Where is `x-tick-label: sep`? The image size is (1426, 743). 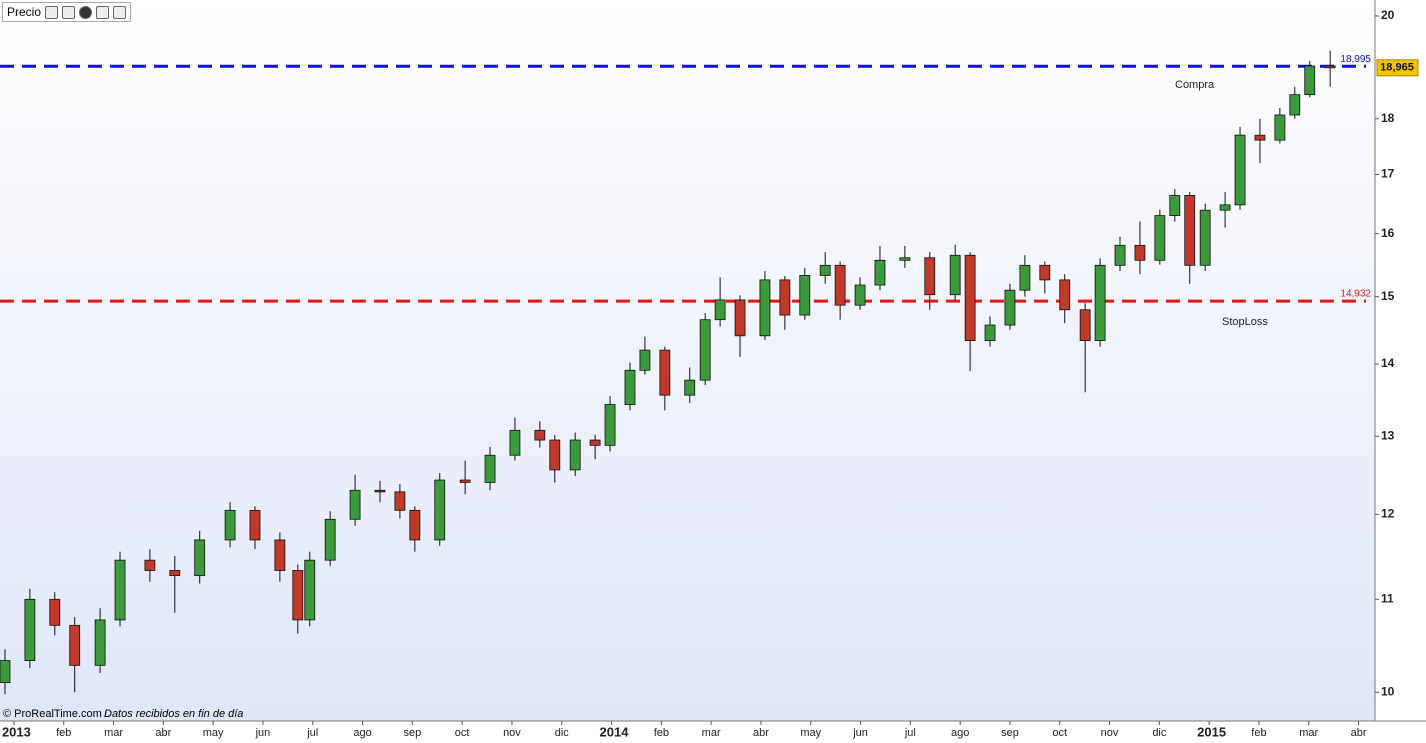
x-tick-label: sep is located at coordinates (1010, 733).